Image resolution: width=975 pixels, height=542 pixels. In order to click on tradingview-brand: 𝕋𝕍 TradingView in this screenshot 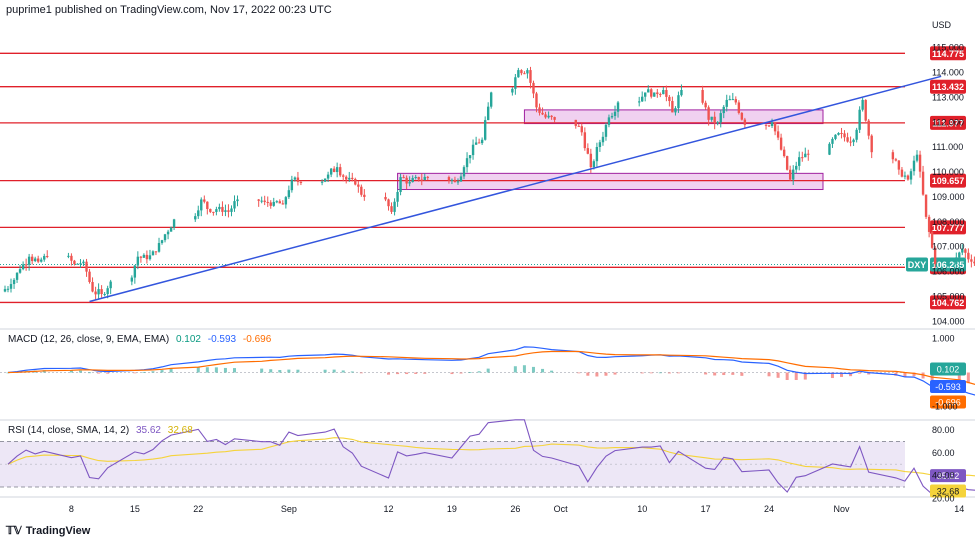, I will do `click(48, 531)`.